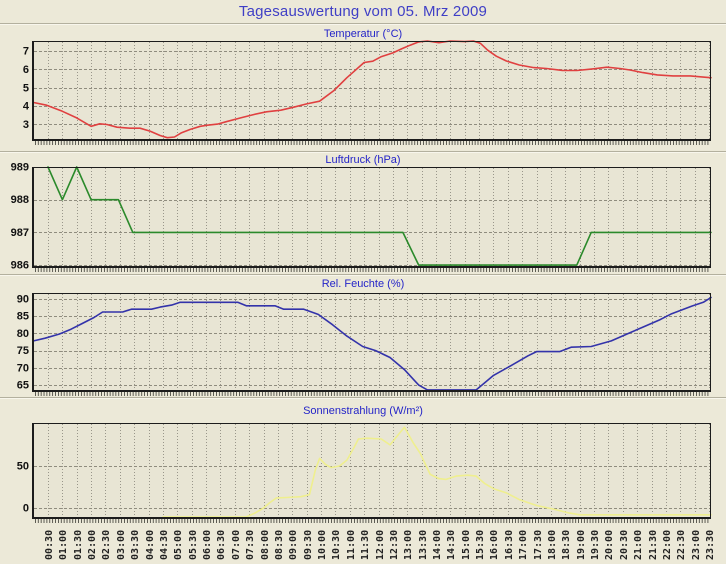 The width and height of the screenshot is (726, 564). What do you see at coordinates (494, 545) in the screenshot?
I see `x-tick-label: 16:00` at bounding box center [494, 545].